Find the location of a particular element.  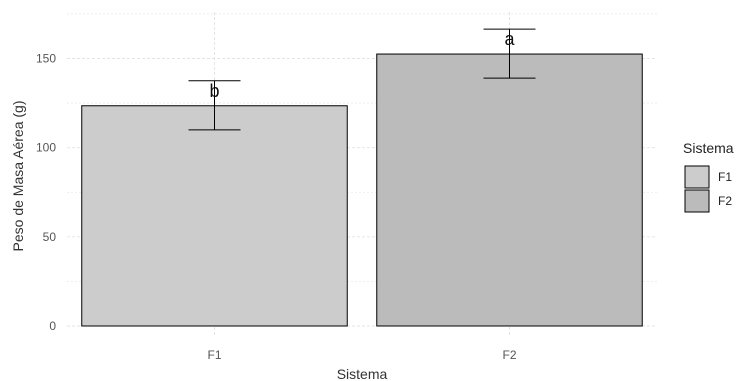

significance-label: b is located at coordinates (214, 91).